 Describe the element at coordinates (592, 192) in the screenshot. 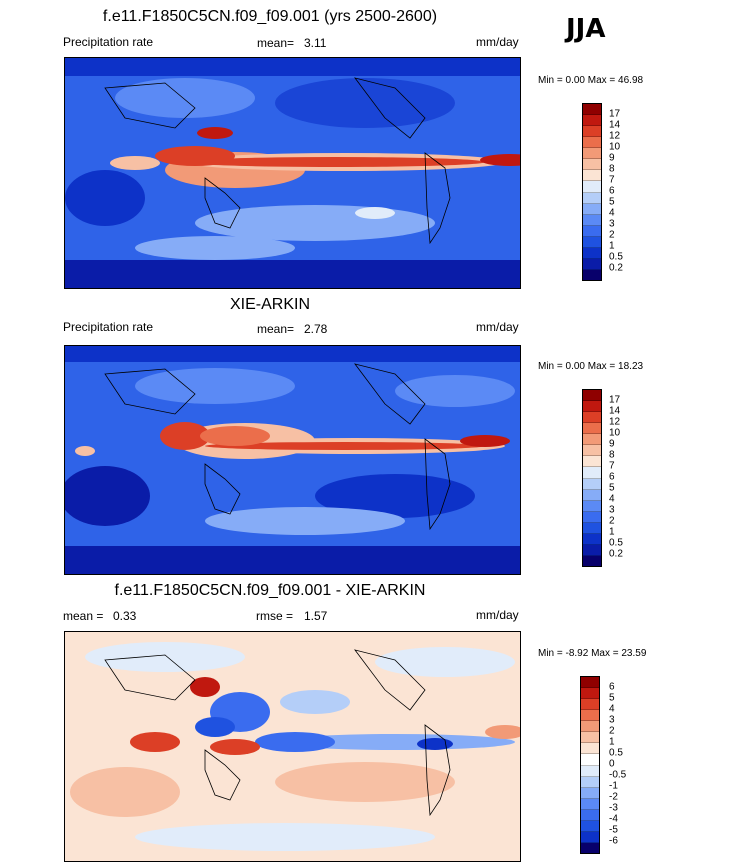

I see `panel-1-colorbar` at that location.